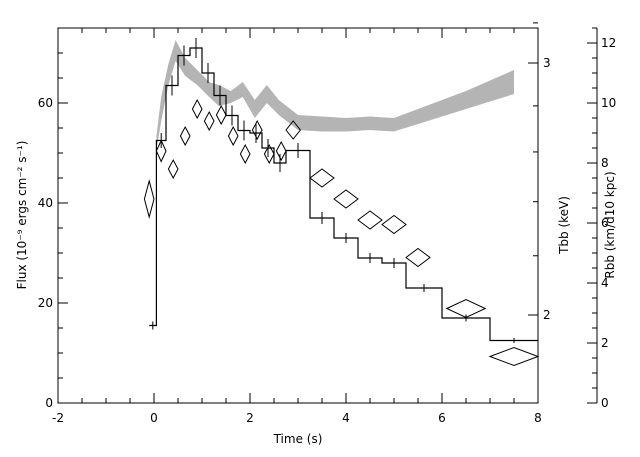 The image size is (640, 457). Describe the element at coordinates (49, 403) in the screenshot. I see `flux-tick-label: 0` at that location.